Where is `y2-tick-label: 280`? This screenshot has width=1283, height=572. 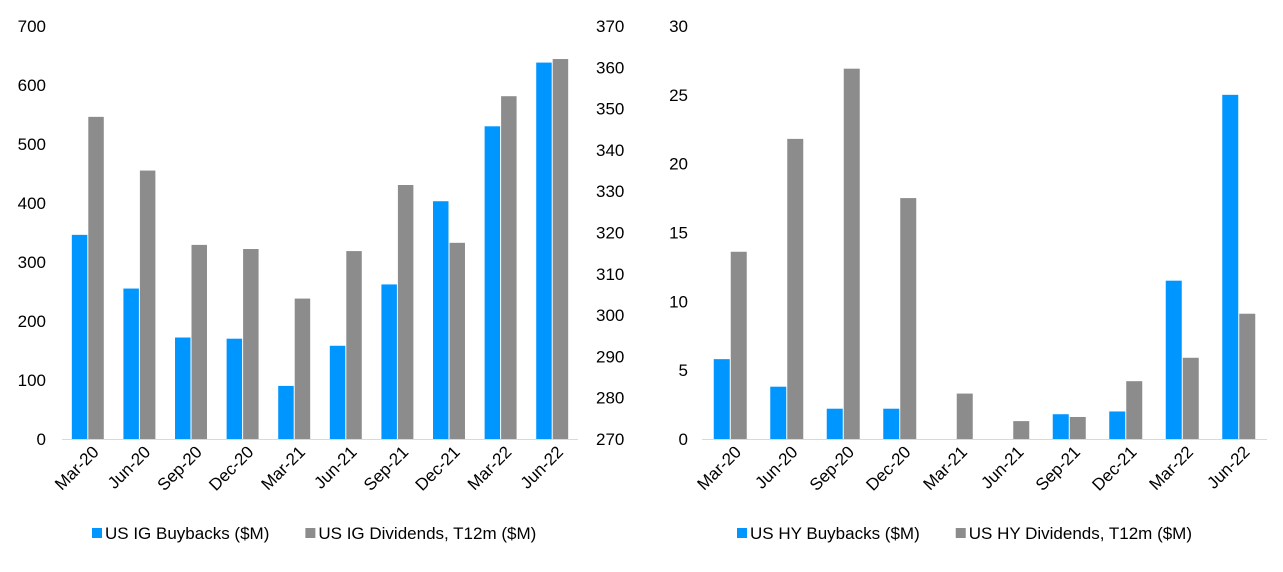 y2-tick-label: 280 is located at coordinates (610, 398).